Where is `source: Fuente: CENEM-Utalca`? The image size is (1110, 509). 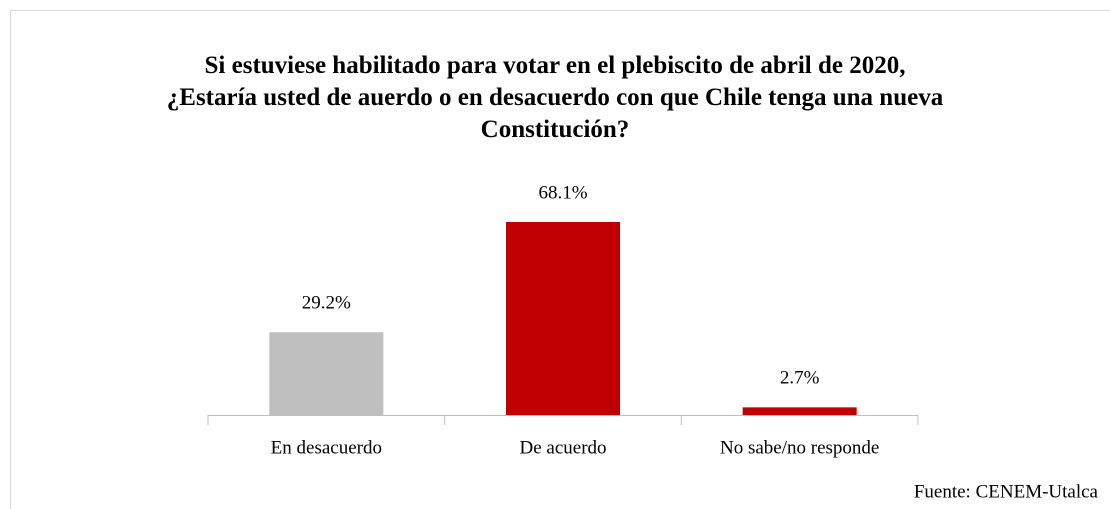
source: Fuente: CENEM-Utalca is located at coordinates (1006, 491).